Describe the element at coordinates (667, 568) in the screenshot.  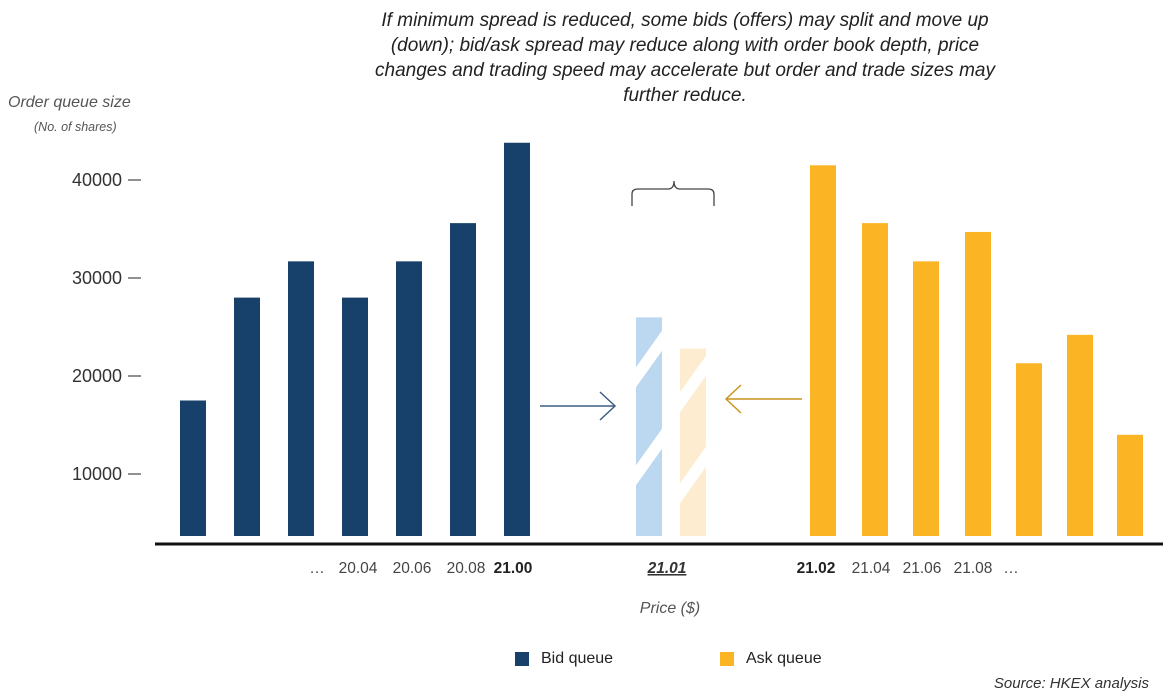
I see `x-tick-label-mid: 21.01` at that location.